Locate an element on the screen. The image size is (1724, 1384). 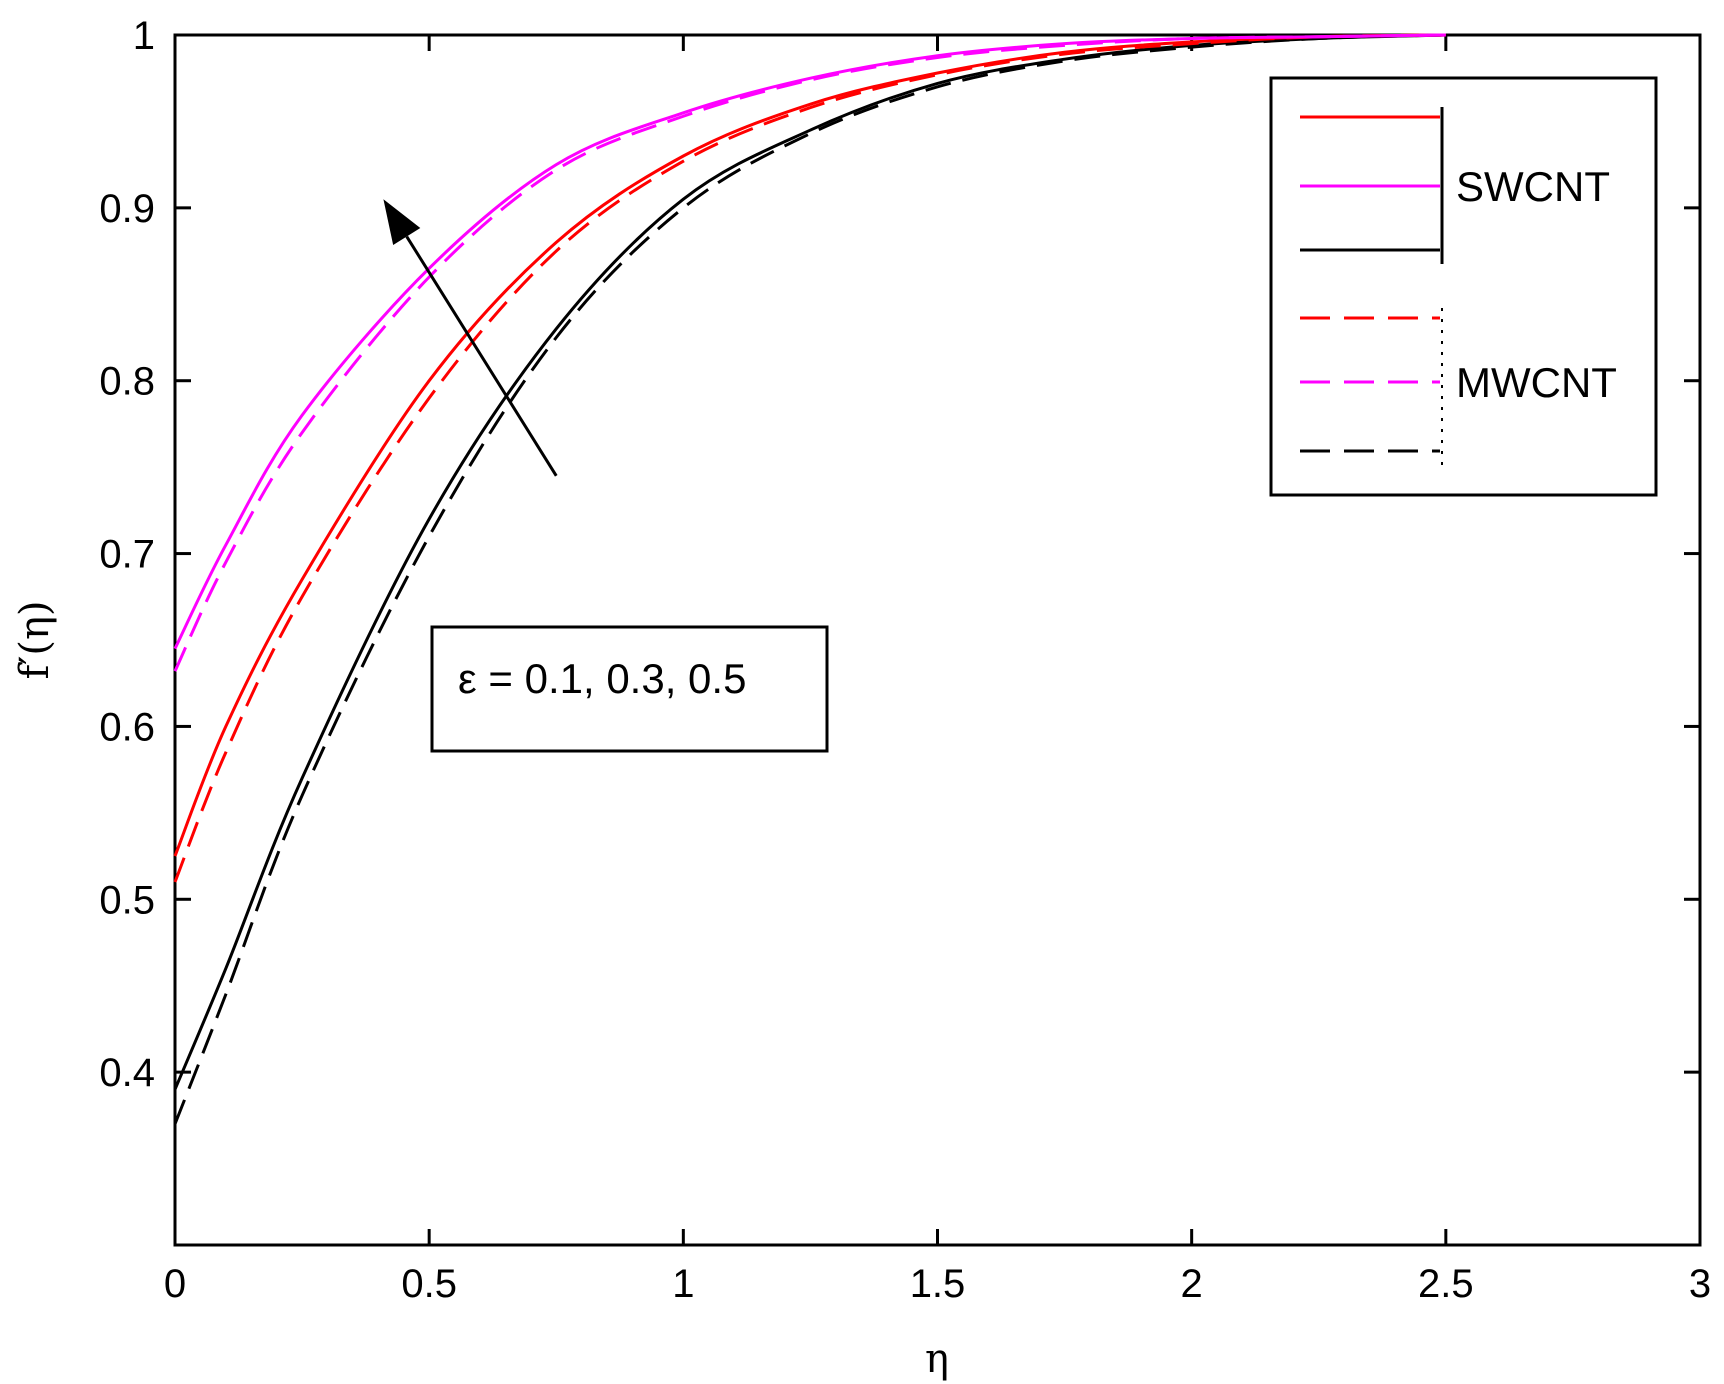
x-axis-label: η is located at coordinates (937, 1359).